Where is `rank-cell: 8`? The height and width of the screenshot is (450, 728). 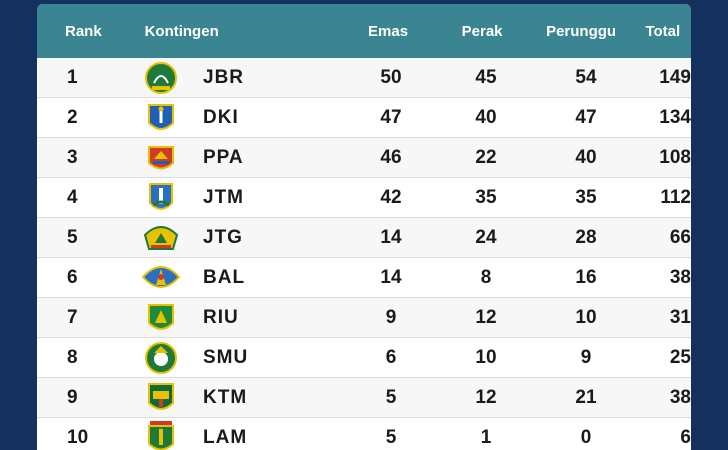 rank-cell: 8 is located at coordinates (72, 357).